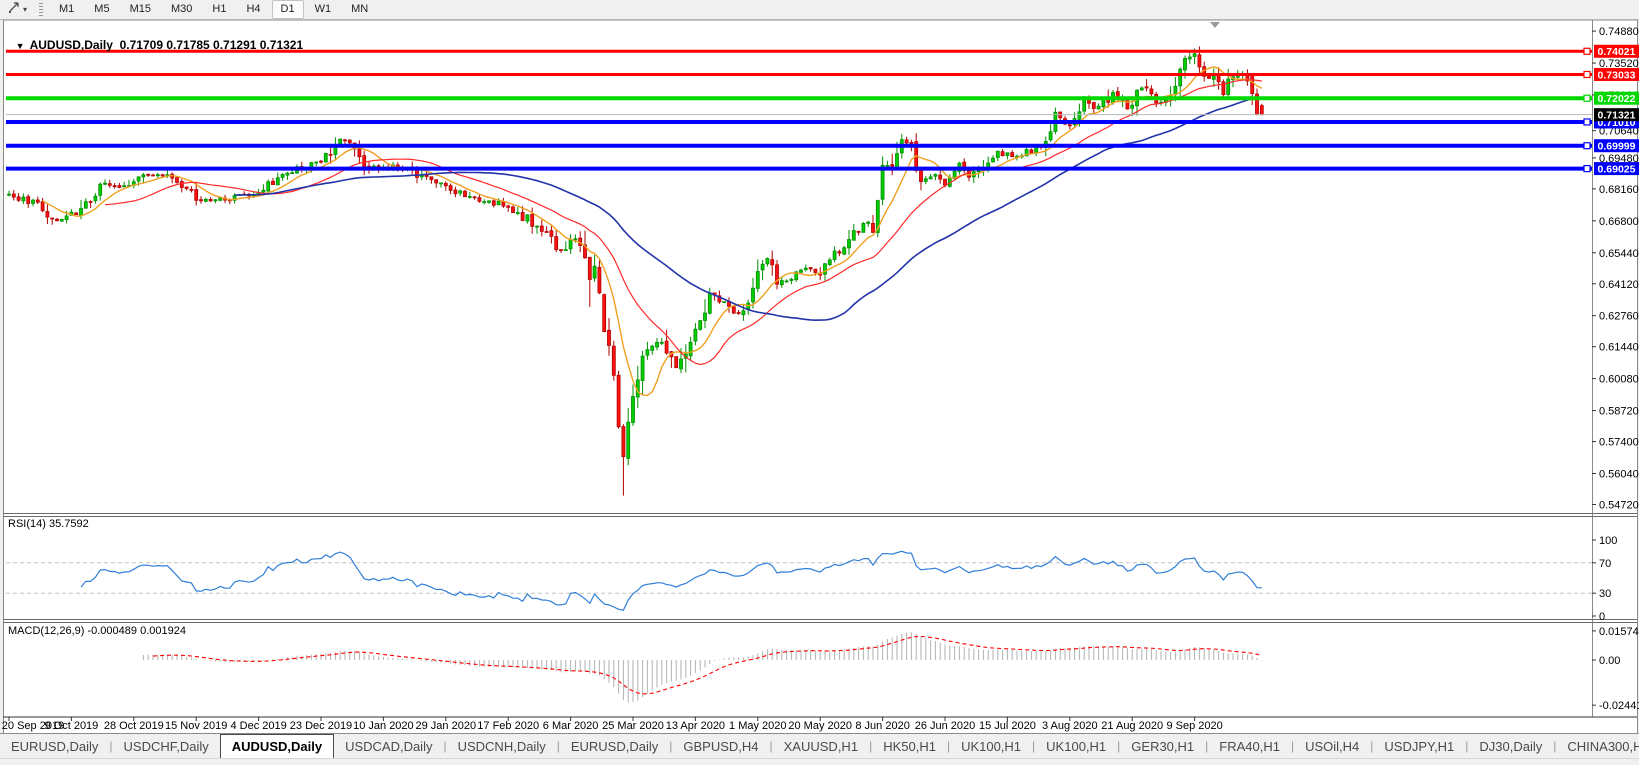 The image size is (1639, 765). Describe the element at coordinates (501, 746) in the screenshot. I see `tab-usdcnh-daily: USDCNH,Daily` at that location.